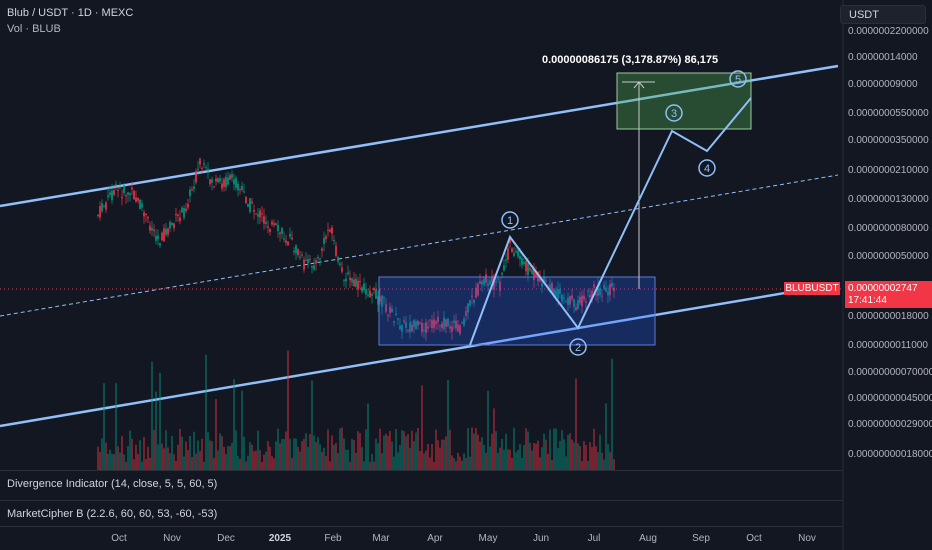 The height and width of the screenshot is (550, 932). I want to click on symbol-title: Blub / USDT · 1D · MEXC, so click(70, 13).